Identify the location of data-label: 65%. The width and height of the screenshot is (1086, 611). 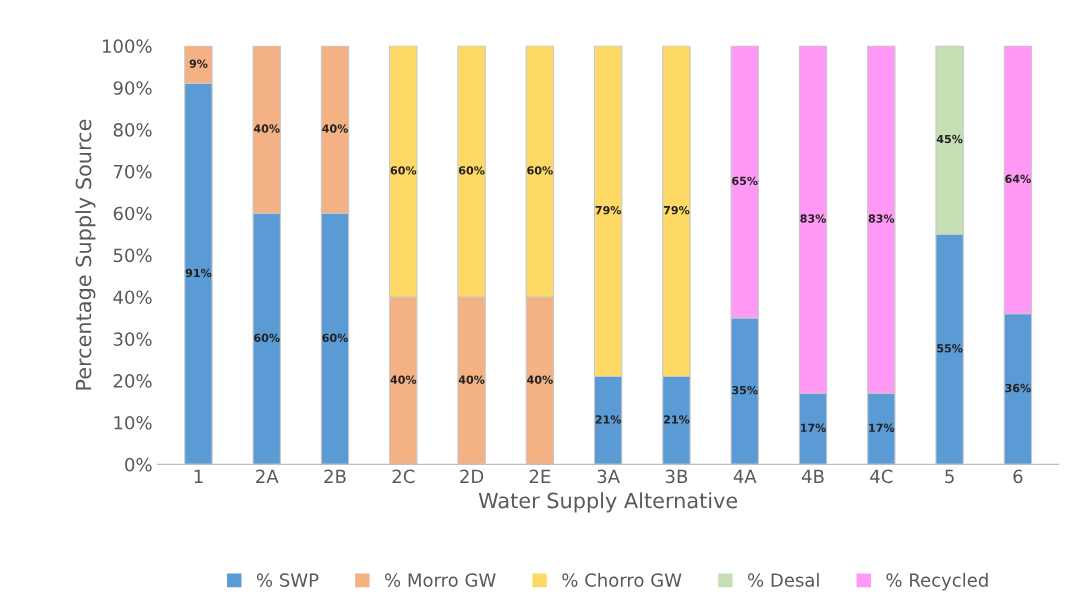
(745, 181).